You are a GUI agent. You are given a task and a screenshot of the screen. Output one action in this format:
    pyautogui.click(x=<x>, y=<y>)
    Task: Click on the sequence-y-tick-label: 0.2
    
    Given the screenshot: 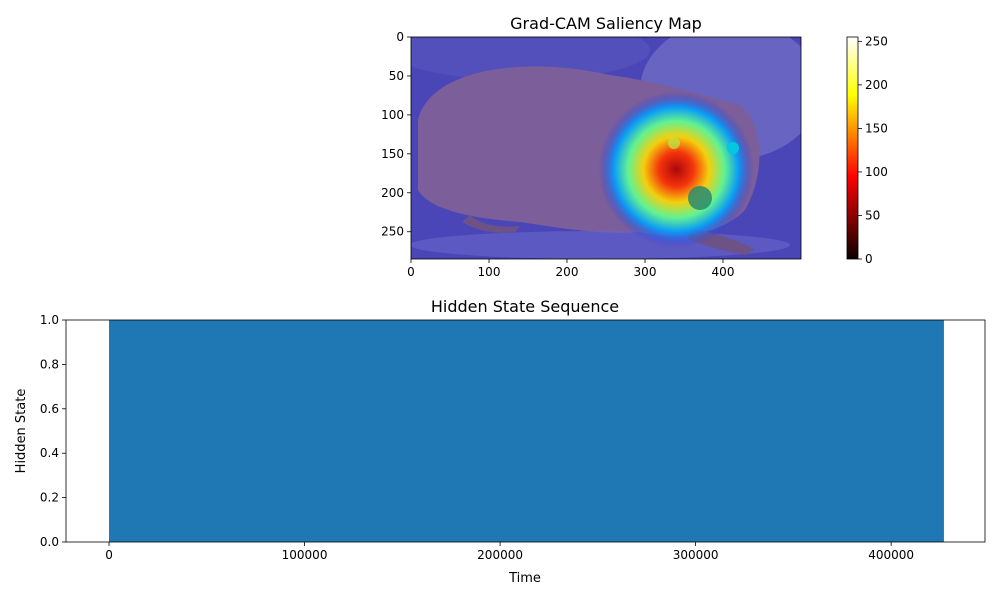 What is the action you would take?
    pyautogui.click(x=49, y=498)
    